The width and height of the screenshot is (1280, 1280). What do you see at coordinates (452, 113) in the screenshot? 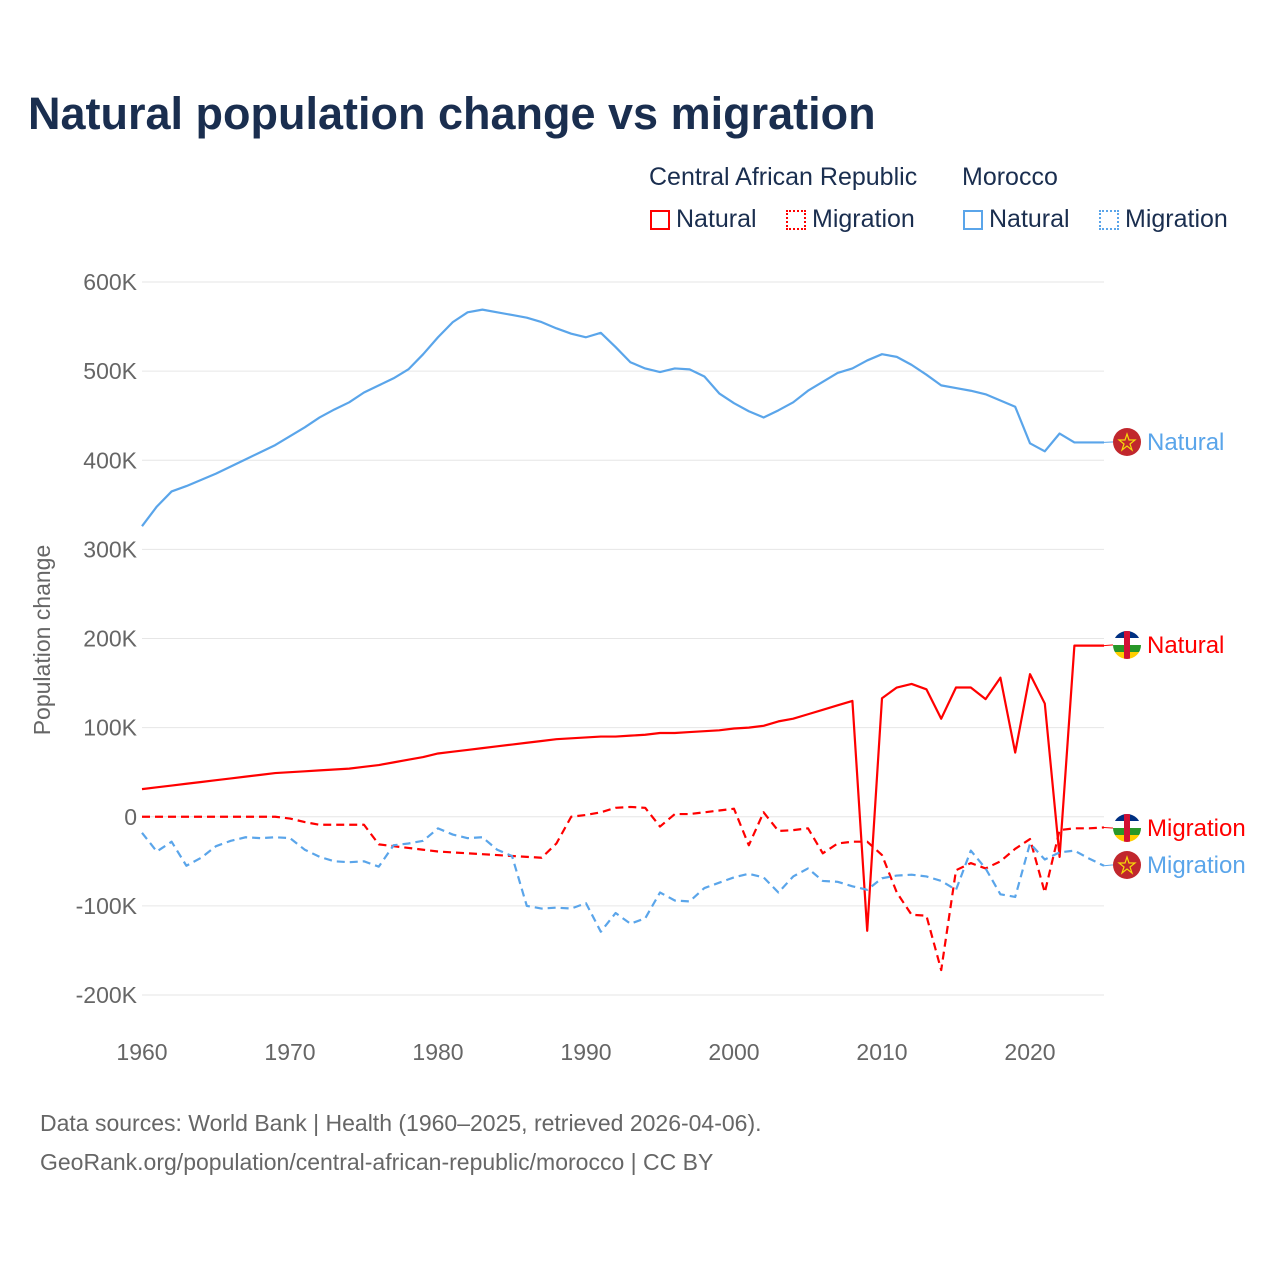
I see `chart-title: Natural population change vs migration` at bounding box center [452, 113].